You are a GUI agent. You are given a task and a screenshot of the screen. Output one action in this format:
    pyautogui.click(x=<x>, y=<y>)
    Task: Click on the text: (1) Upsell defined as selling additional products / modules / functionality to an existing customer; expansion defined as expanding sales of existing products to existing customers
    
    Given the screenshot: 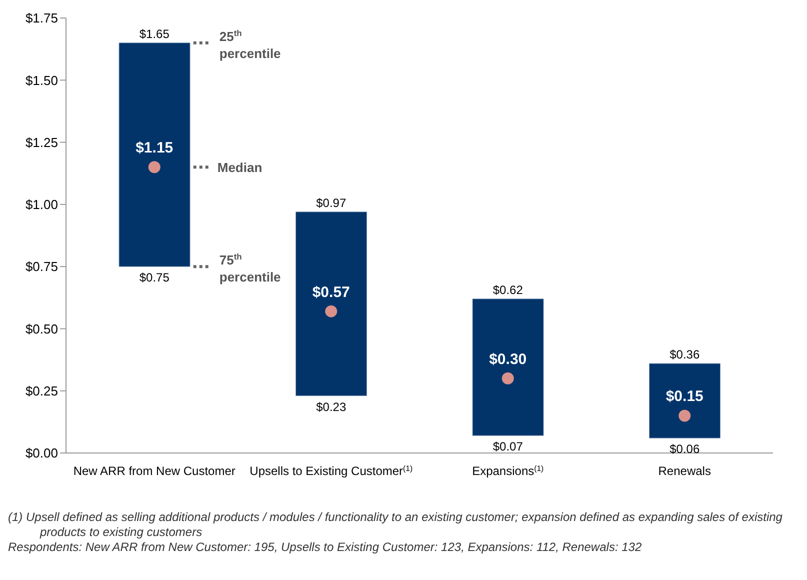 What is the action you would take?
    pyautogui.click(x=396, y=525)
    